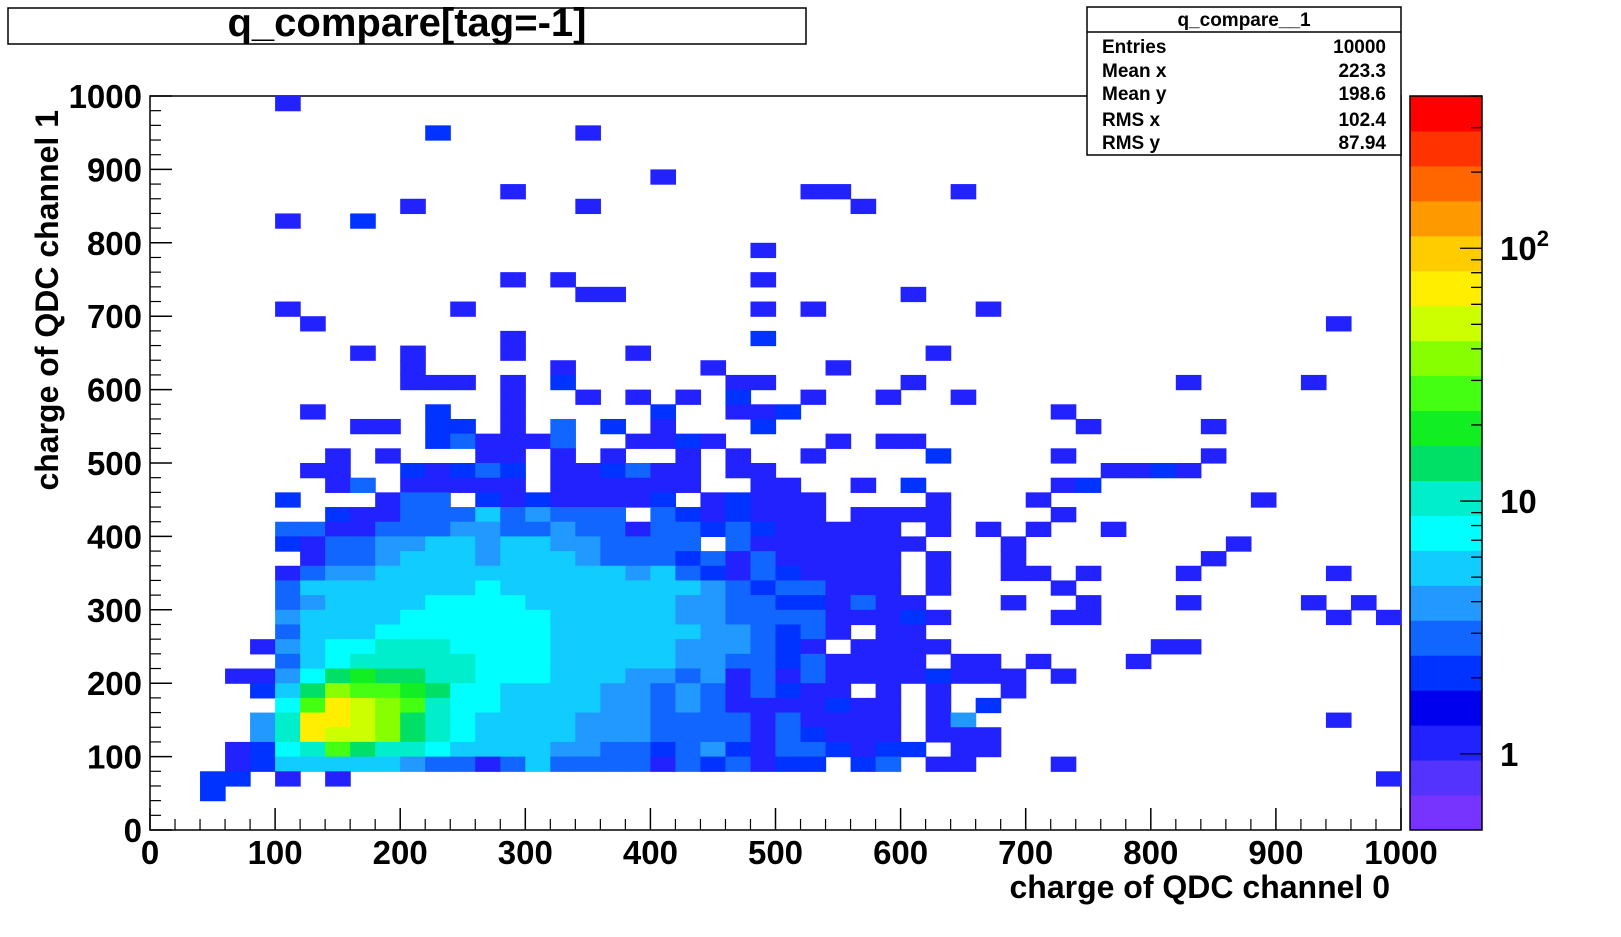  I want to click on colorbar-label: 102, so click(1524, 246).